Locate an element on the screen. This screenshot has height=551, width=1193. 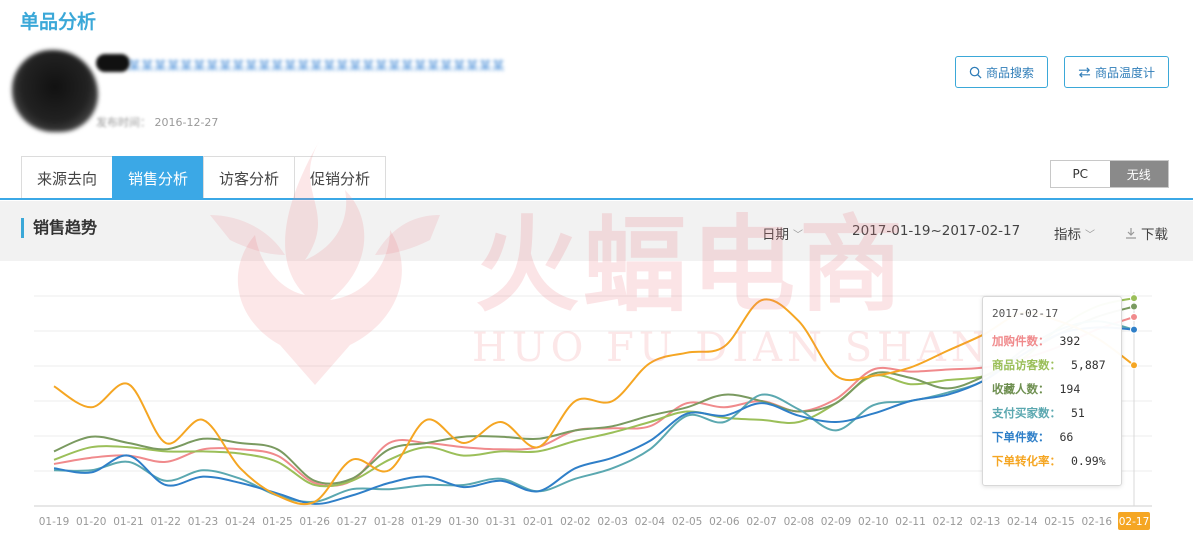
search-icon is located at coordinates (975, 72).